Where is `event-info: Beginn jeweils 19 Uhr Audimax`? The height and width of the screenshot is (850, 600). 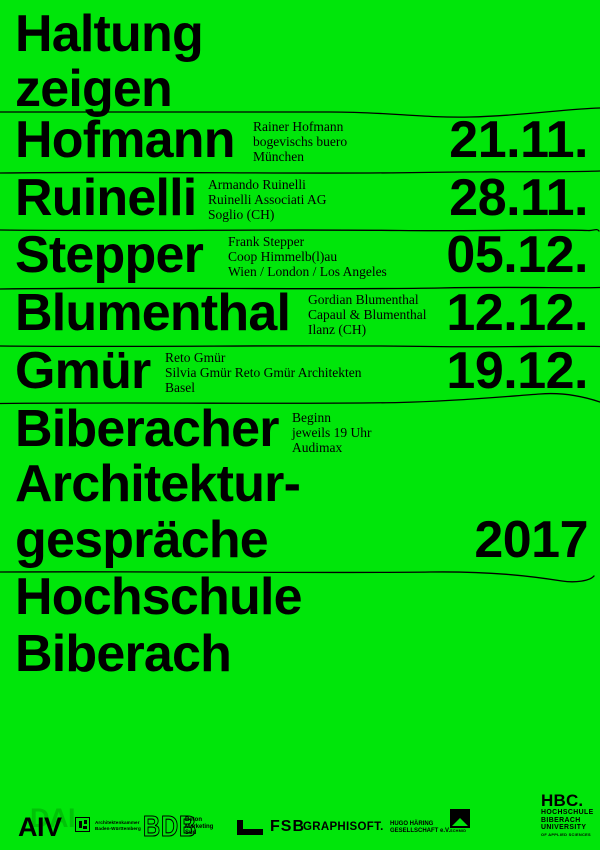
event-info: Beginn jeweils 19 Uhr Audimax is located at coordinates (331, 432).